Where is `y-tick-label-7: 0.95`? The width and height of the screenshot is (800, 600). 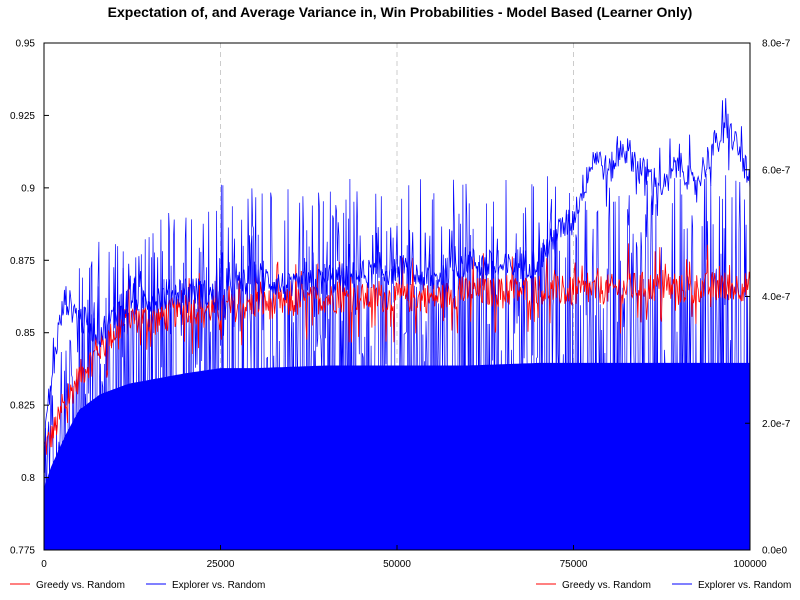
y-tick-label-7: 0.95 is located at coordinates (26, 44).